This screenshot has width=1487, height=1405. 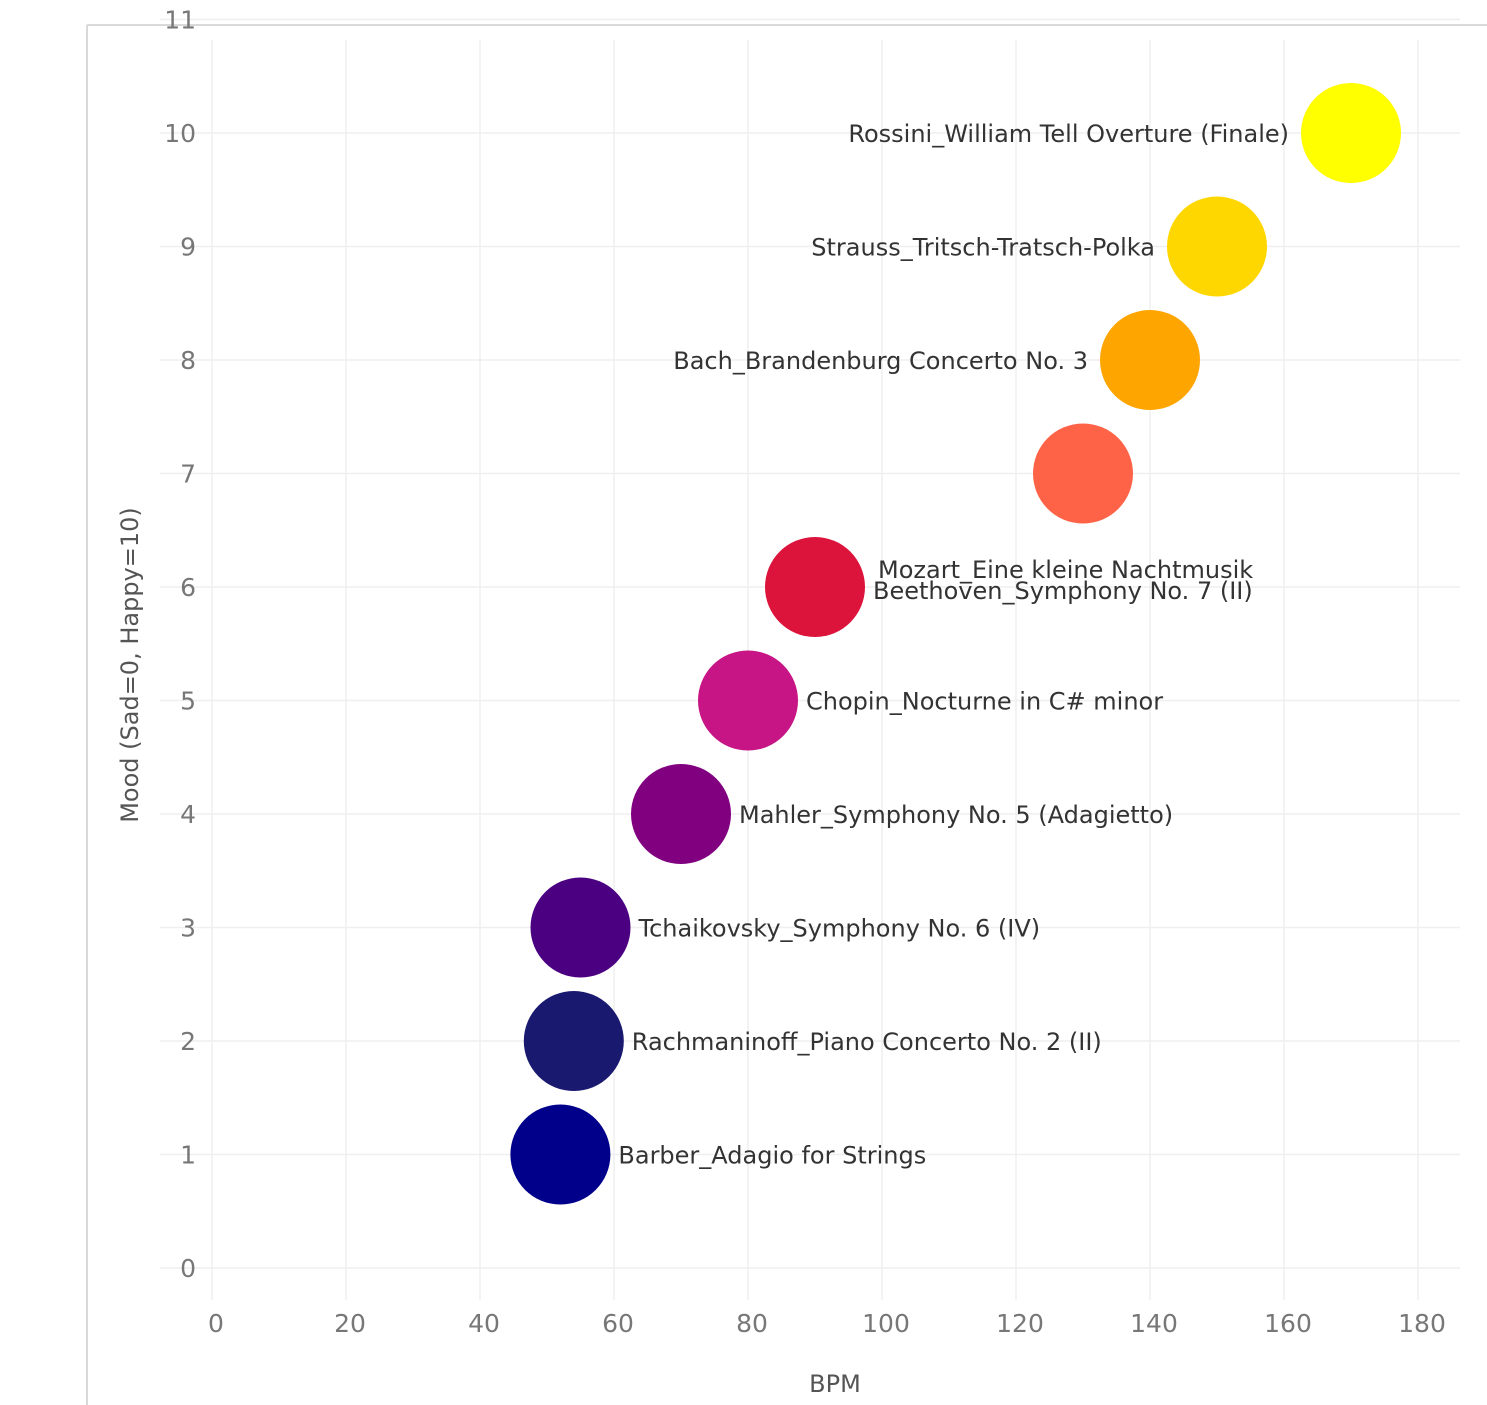 I want to click on point-label: Beethoven_Symphony No. 7 (II), so click(x=1063, y=591).